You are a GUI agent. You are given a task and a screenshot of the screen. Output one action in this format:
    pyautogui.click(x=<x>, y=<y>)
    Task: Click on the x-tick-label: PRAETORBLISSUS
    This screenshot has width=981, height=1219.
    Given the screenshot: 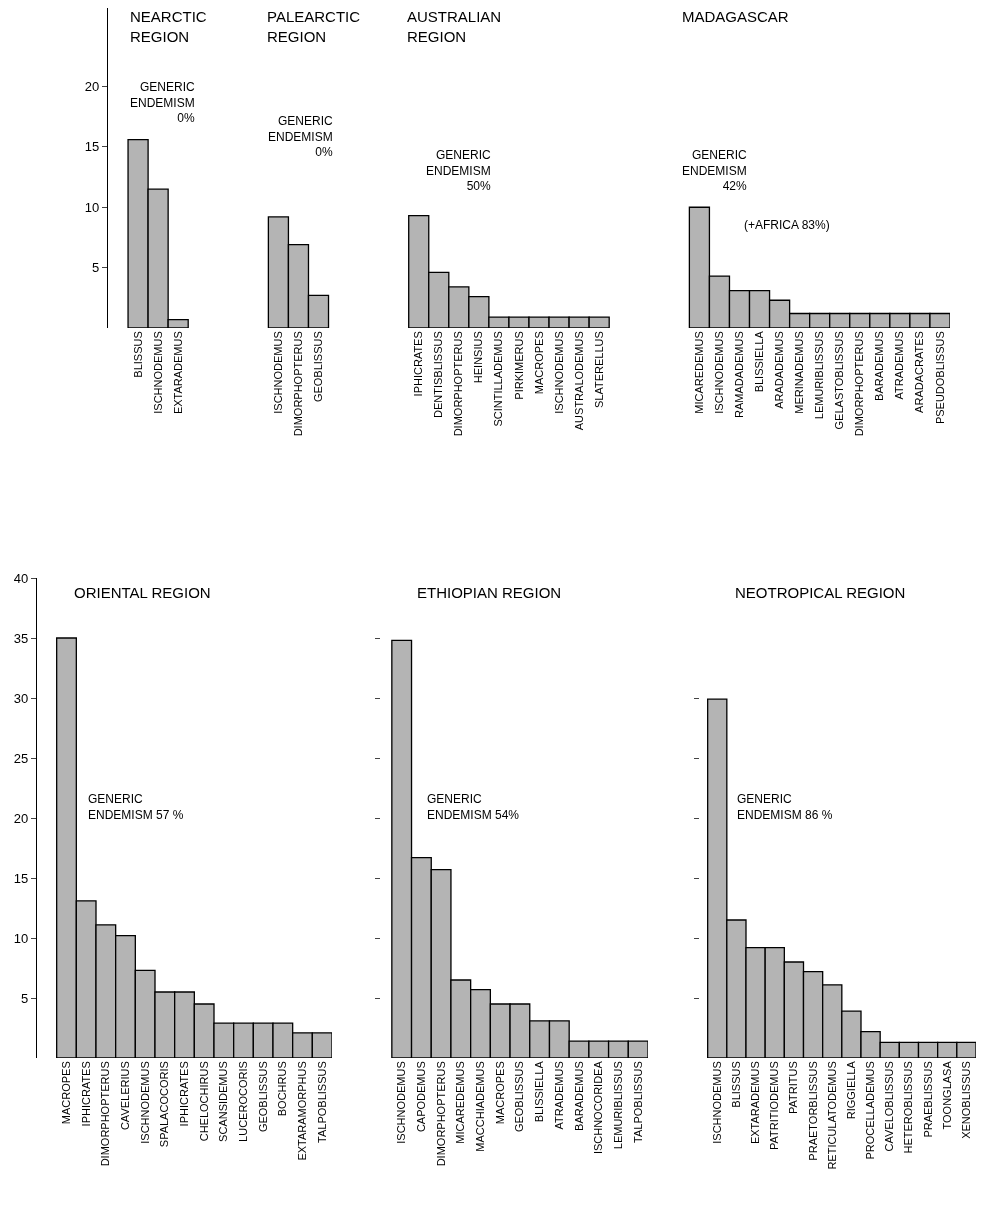 What is the action you would take?
    pyautogui.click(x=812, y=1111)
    